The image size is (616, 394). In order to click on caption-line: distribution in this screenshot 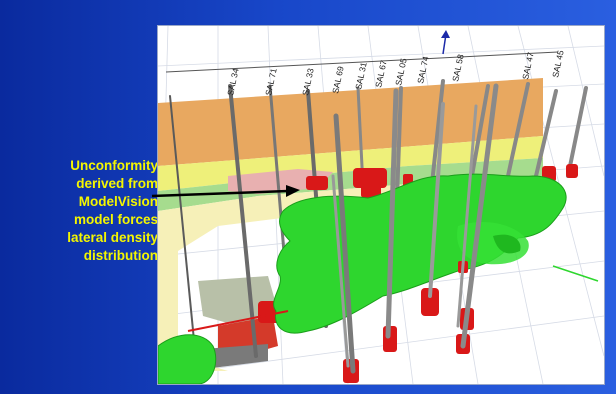, I will do `click(120, 255)`.